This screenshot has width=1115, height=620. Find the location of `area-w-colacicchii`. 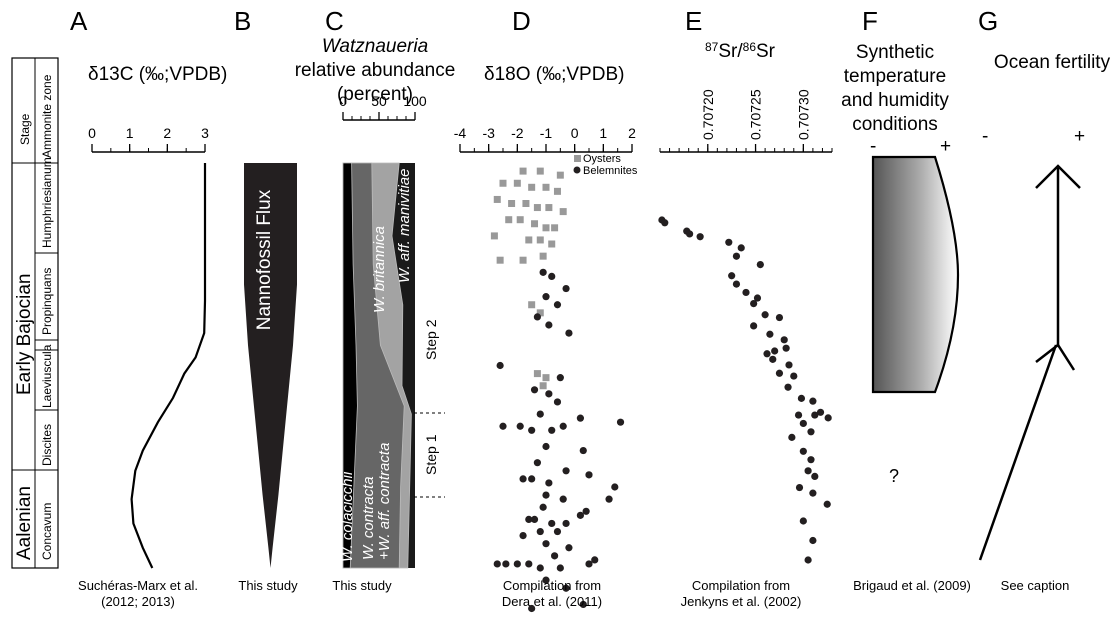

area-w-colacicchii is located at coordinates (350, 365).